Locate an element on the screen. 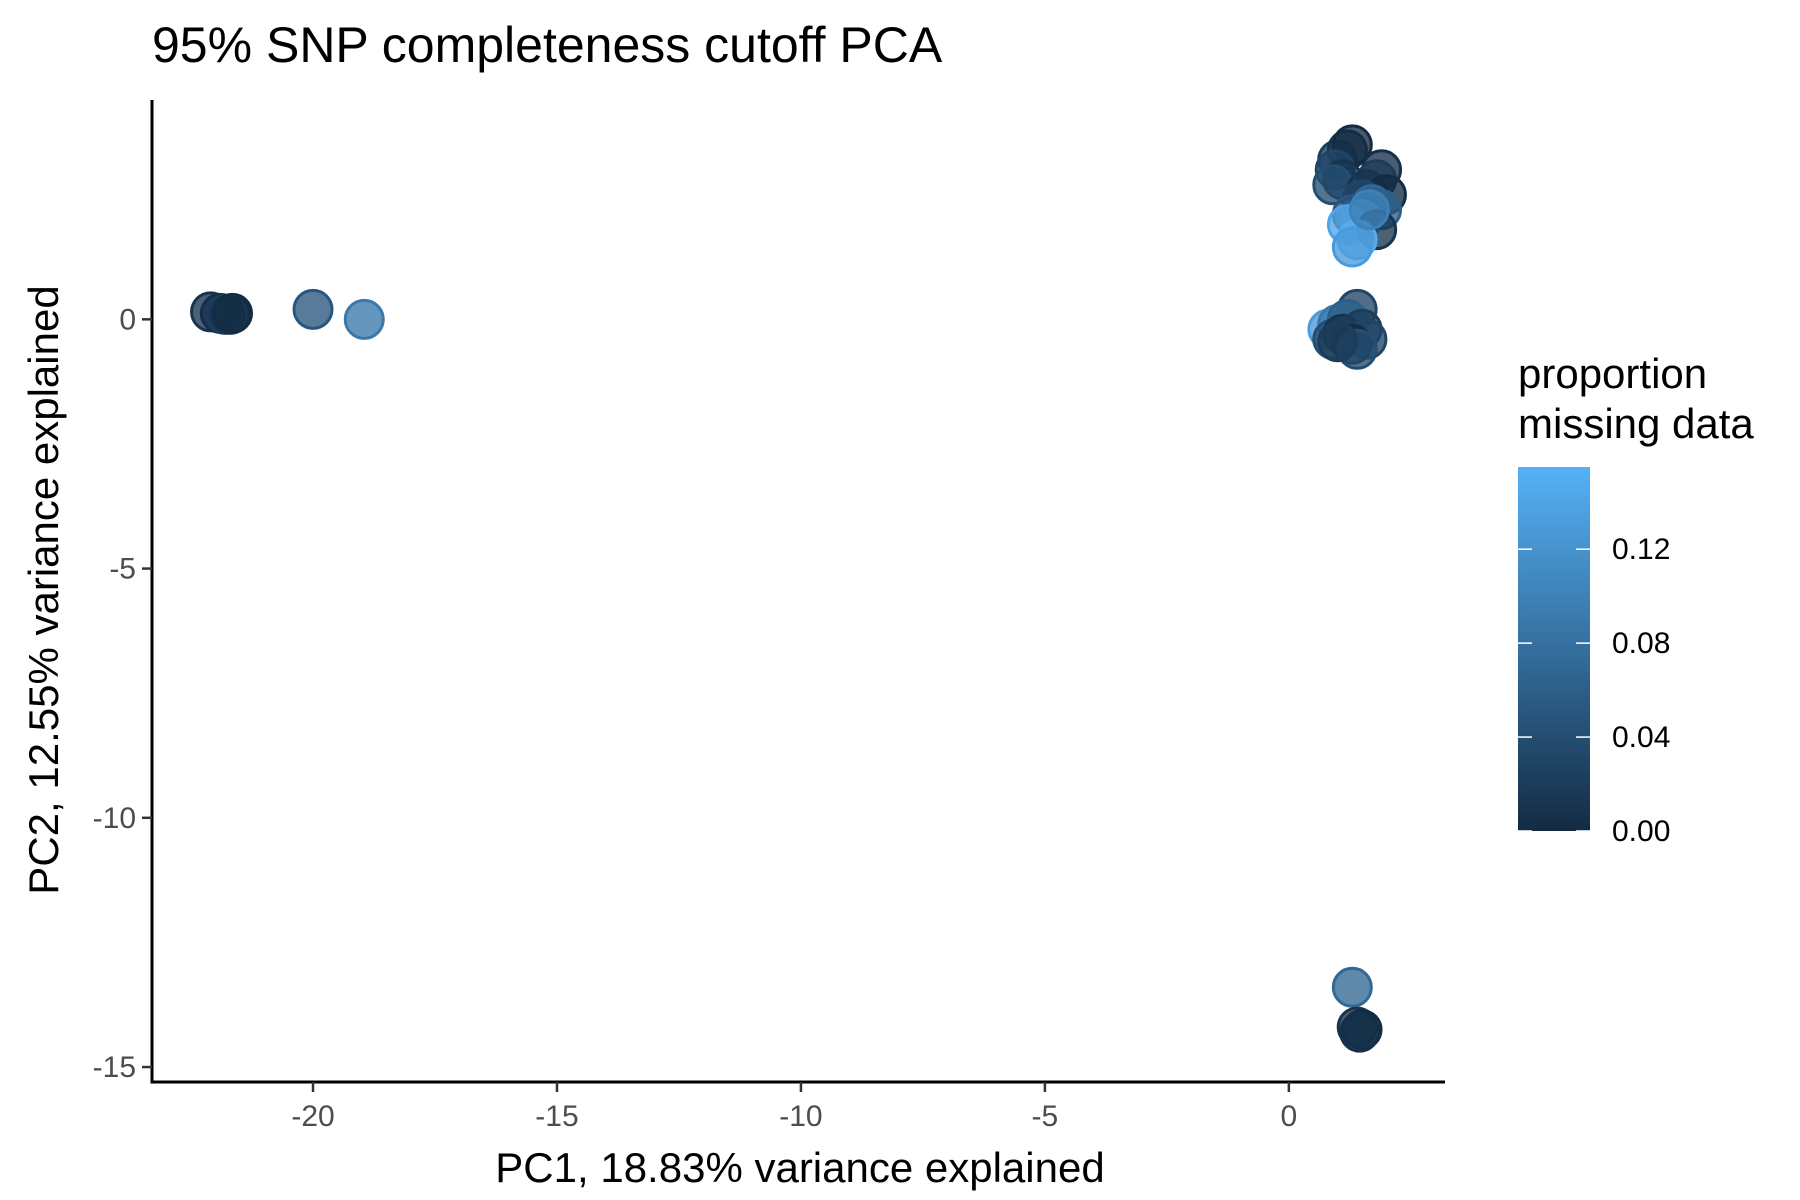  legend-tick-label: 0.00 is located at coordinates (1641, 831).